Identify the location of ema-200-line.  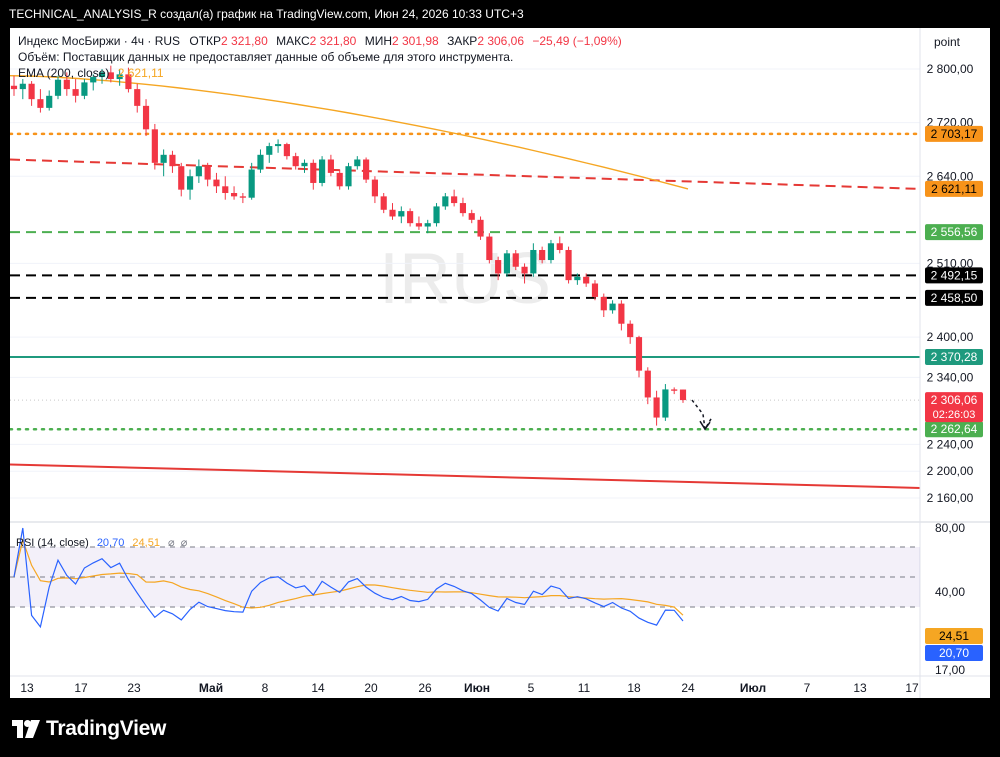
(349, 132).